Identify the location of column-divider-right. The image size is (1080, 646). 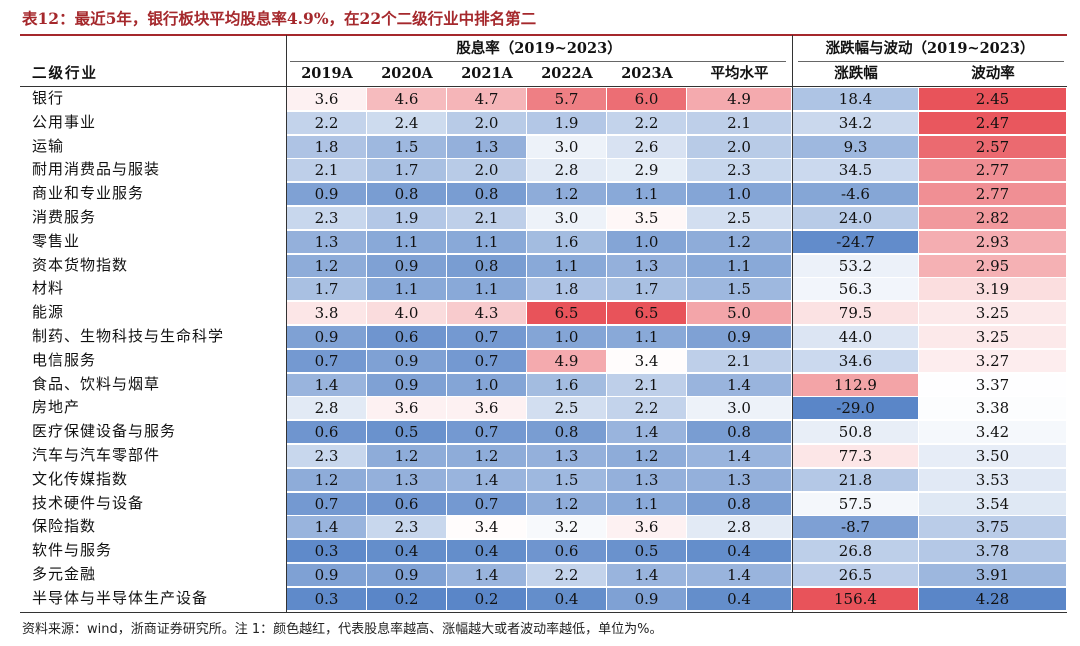
(792, 324).